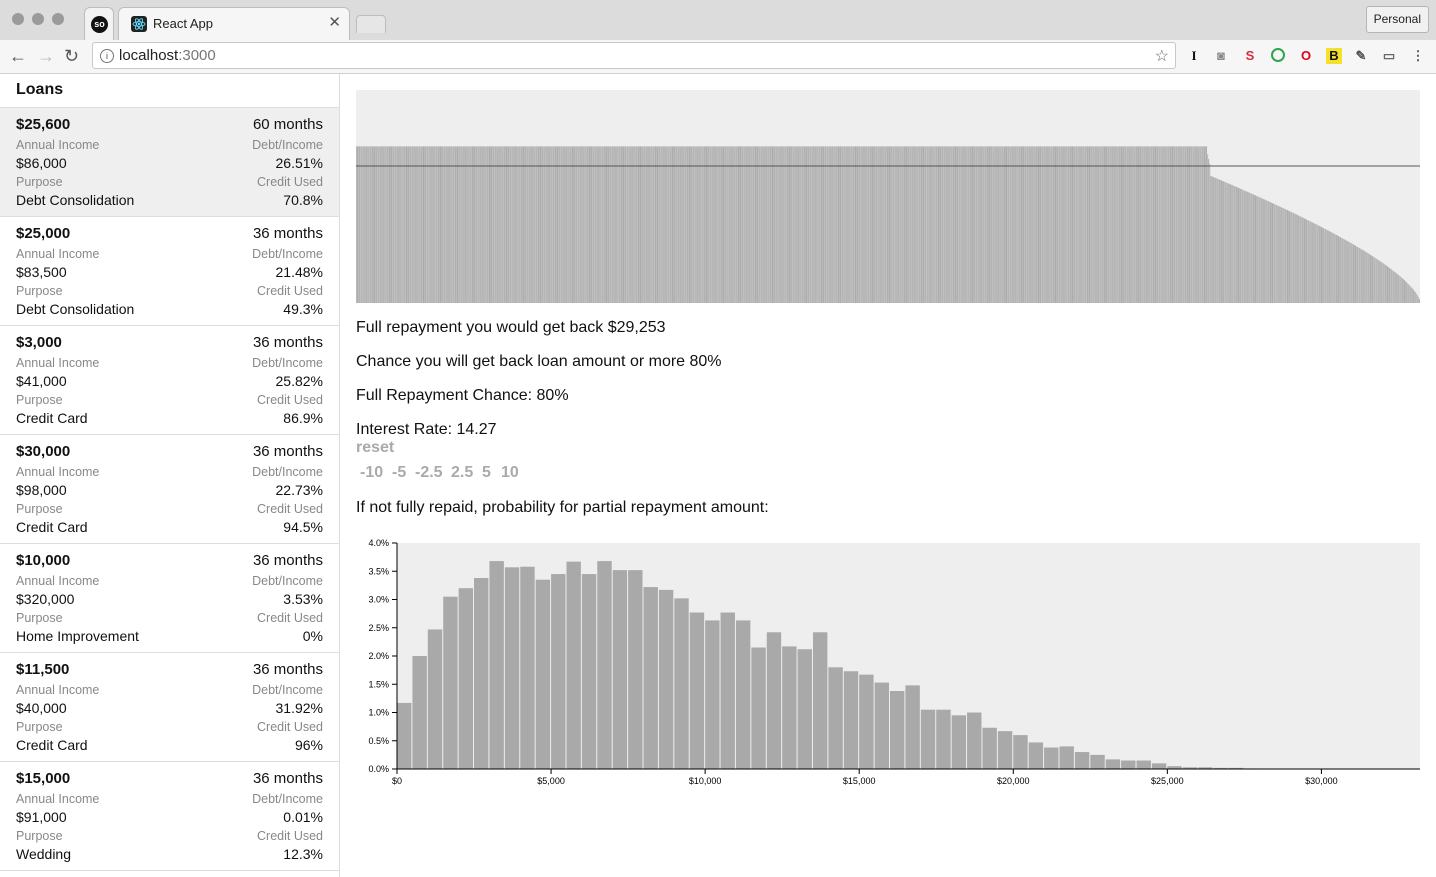  What do you see at coordinates (58, 19) in the screenshot?
I see `maximize-window-button` at bounding box center [58, 19].